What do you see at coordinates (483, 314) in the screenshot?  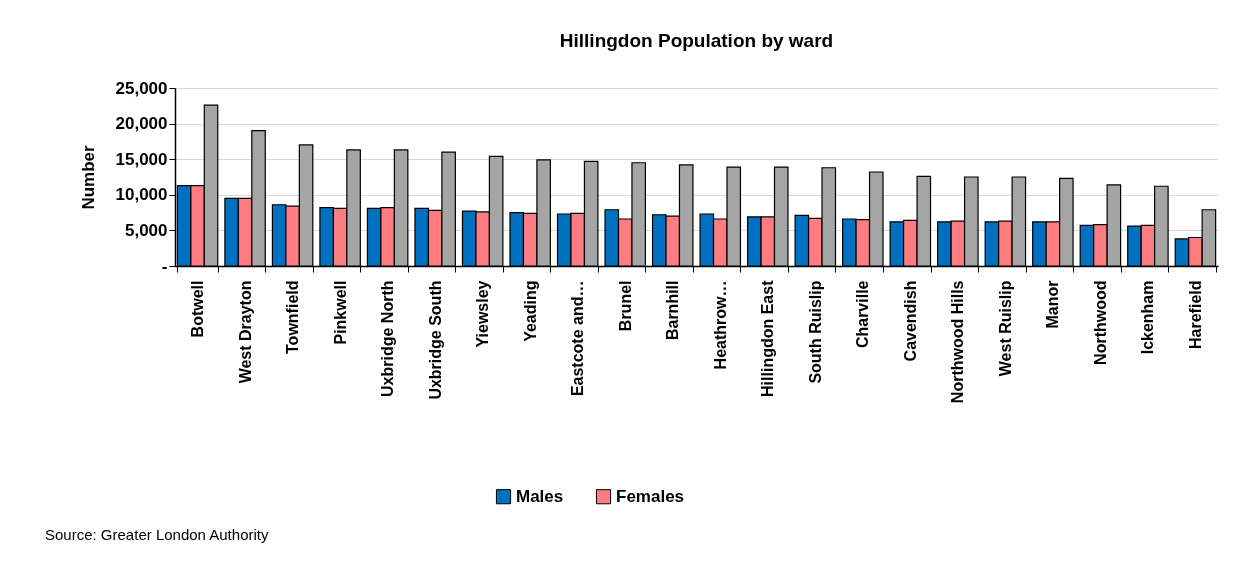 I see `x-tick-label: Yiewsley` at bounding box center [483, 314].